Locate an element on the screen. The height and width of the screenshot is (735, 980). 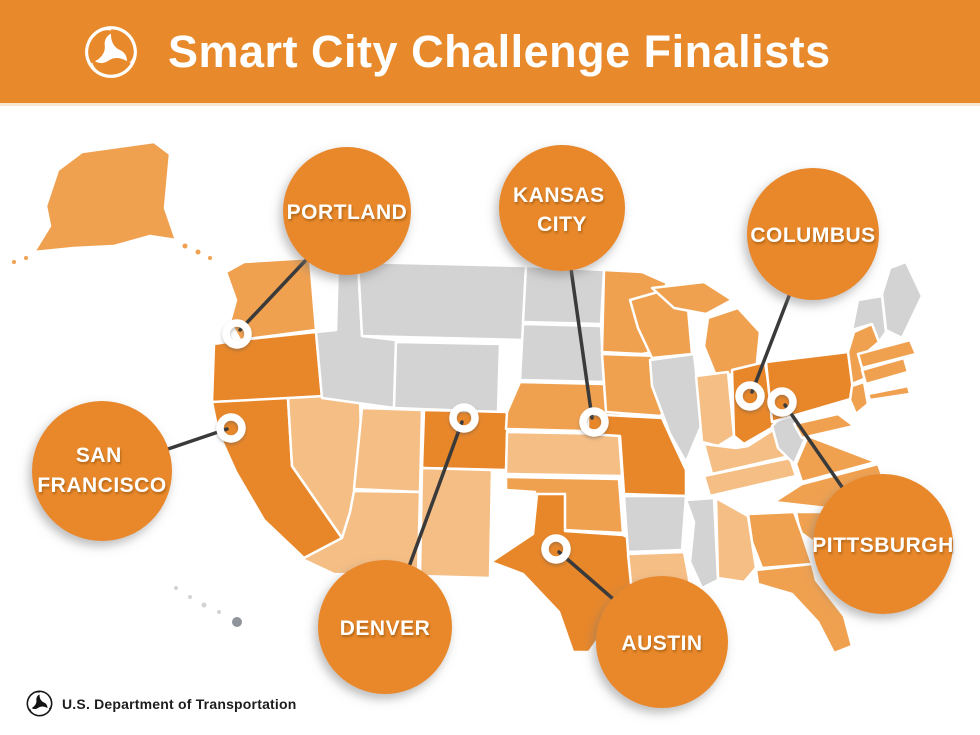
pittsburgh-bubble is located at coordinates (883, 544).